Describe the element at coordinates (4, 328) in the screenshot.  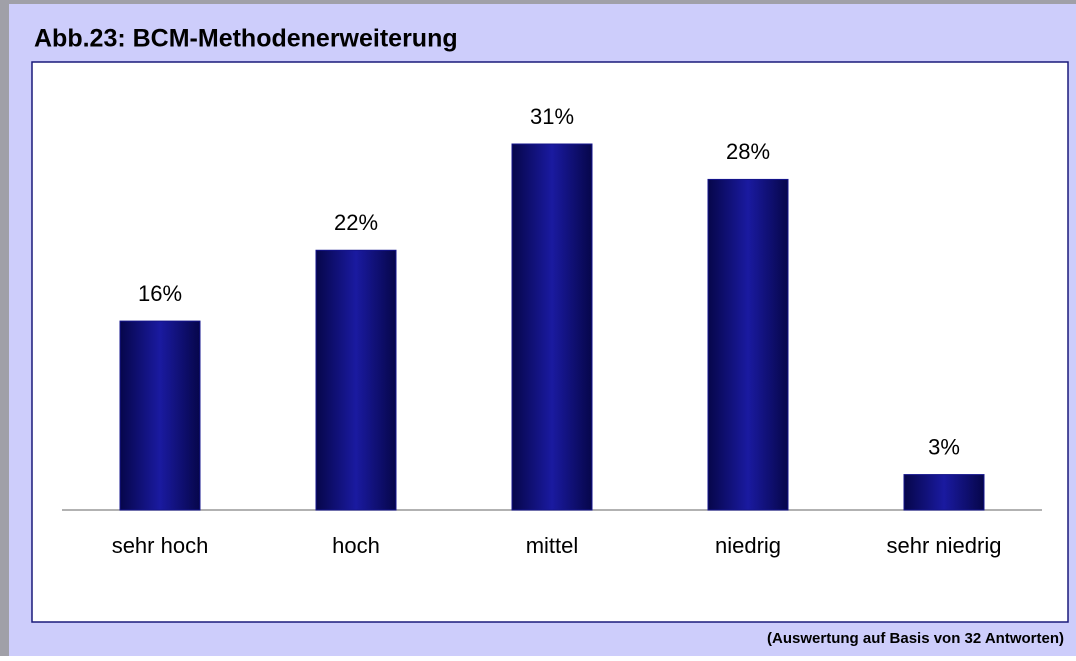
I see `left-border` at that location.